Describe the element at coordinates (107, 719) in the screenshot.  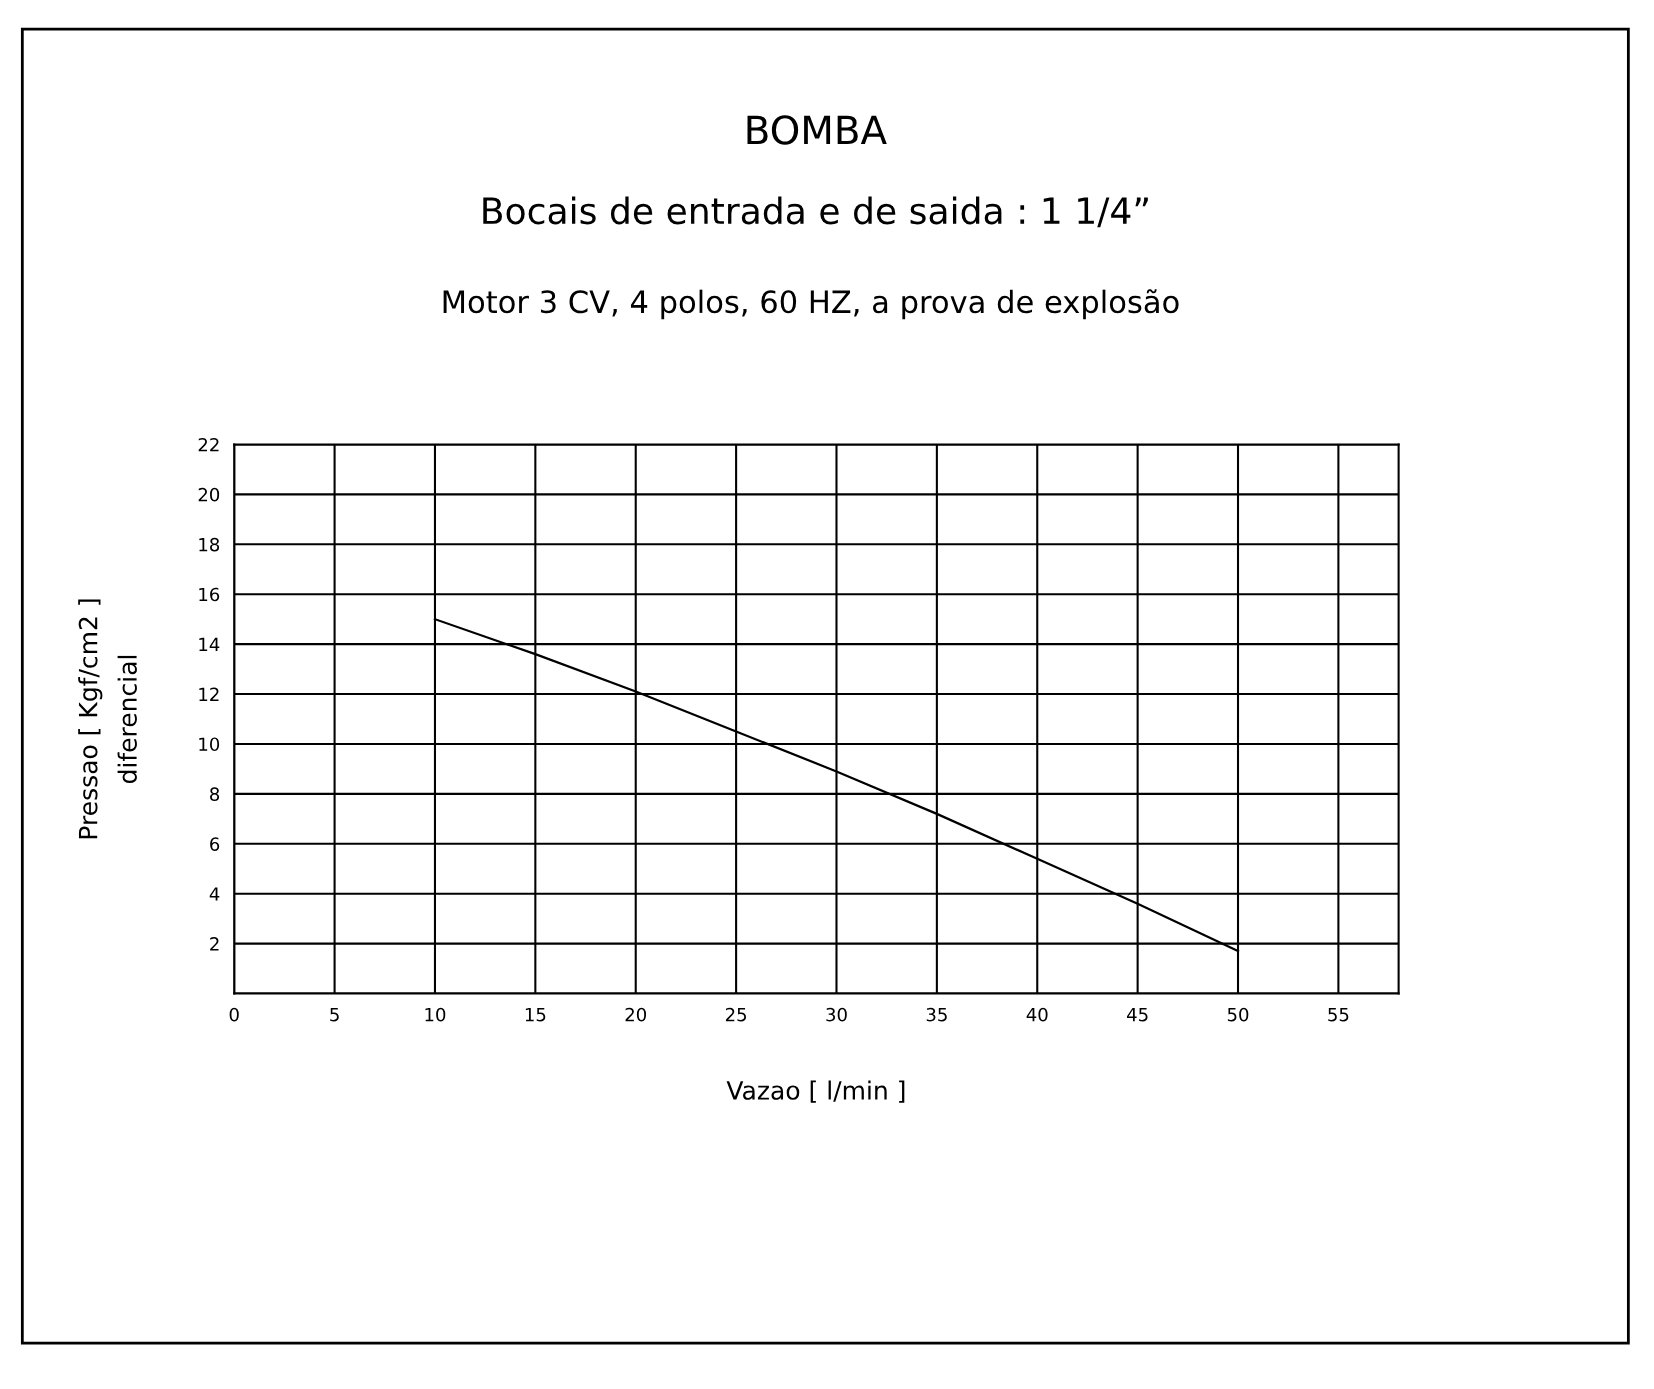
I see `y-axis-title: Pressao [ Kgf/cm2 ] diferencial` at that location.